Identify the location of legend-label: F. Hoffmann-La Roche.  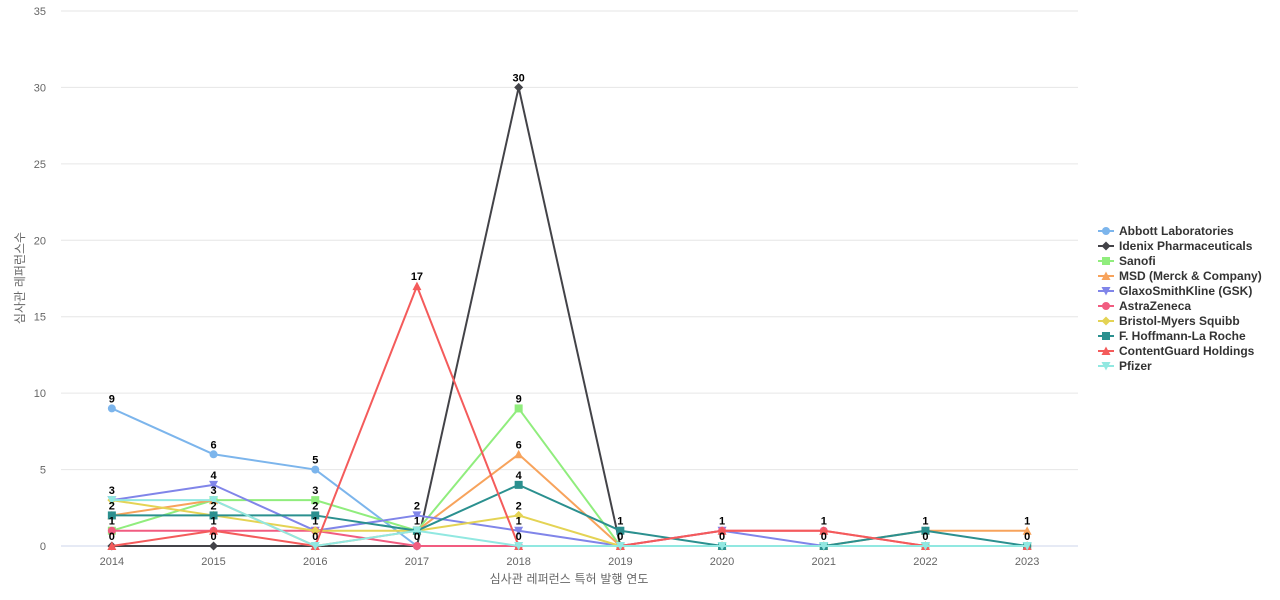
(1182, 336).